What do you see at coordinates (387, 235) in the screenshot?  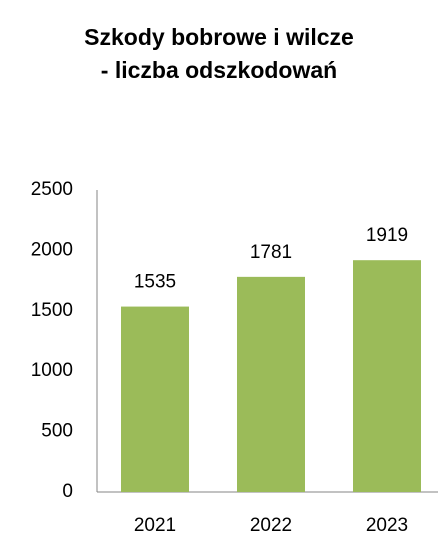 I see `value-label: 1919` at bounding box center [387, 235].